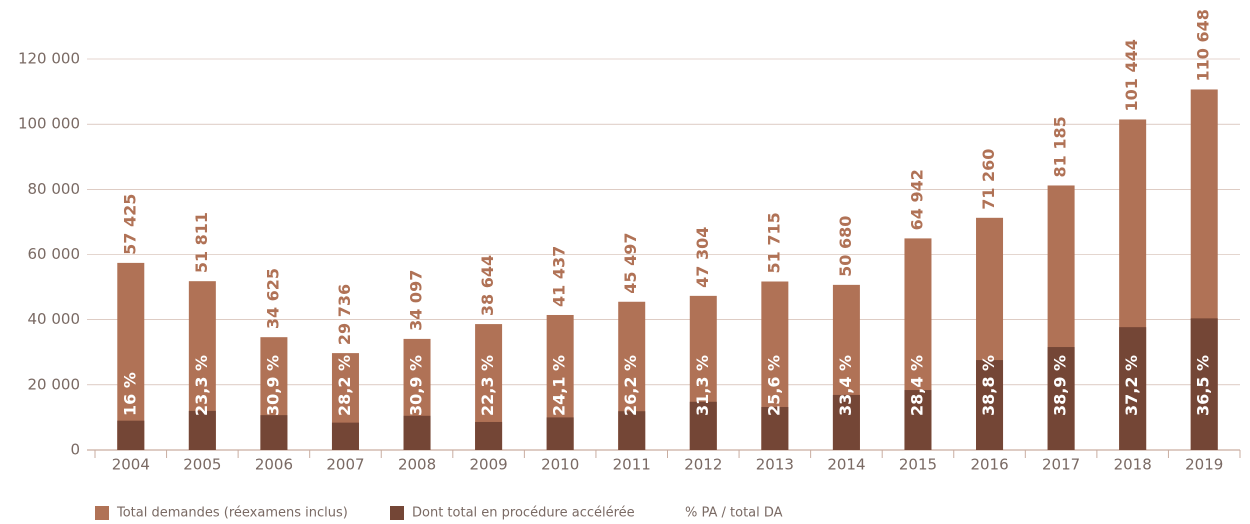 The image size is (1250, 524). Describe the element at coordinates (703, 465) in the screenshot. I see `x-tick-label: 2012` at that location.